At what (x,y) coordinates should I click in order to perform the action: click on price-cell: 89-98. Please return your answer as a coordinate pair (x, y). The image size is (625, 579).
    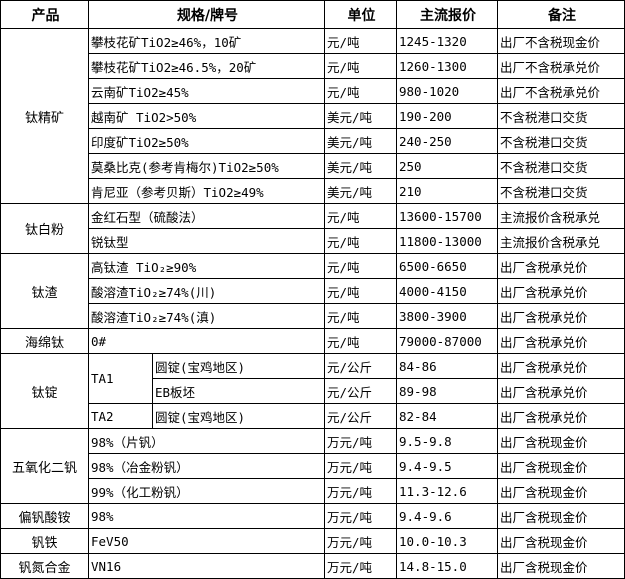
    Looking at the image, I should click on (447, 391).